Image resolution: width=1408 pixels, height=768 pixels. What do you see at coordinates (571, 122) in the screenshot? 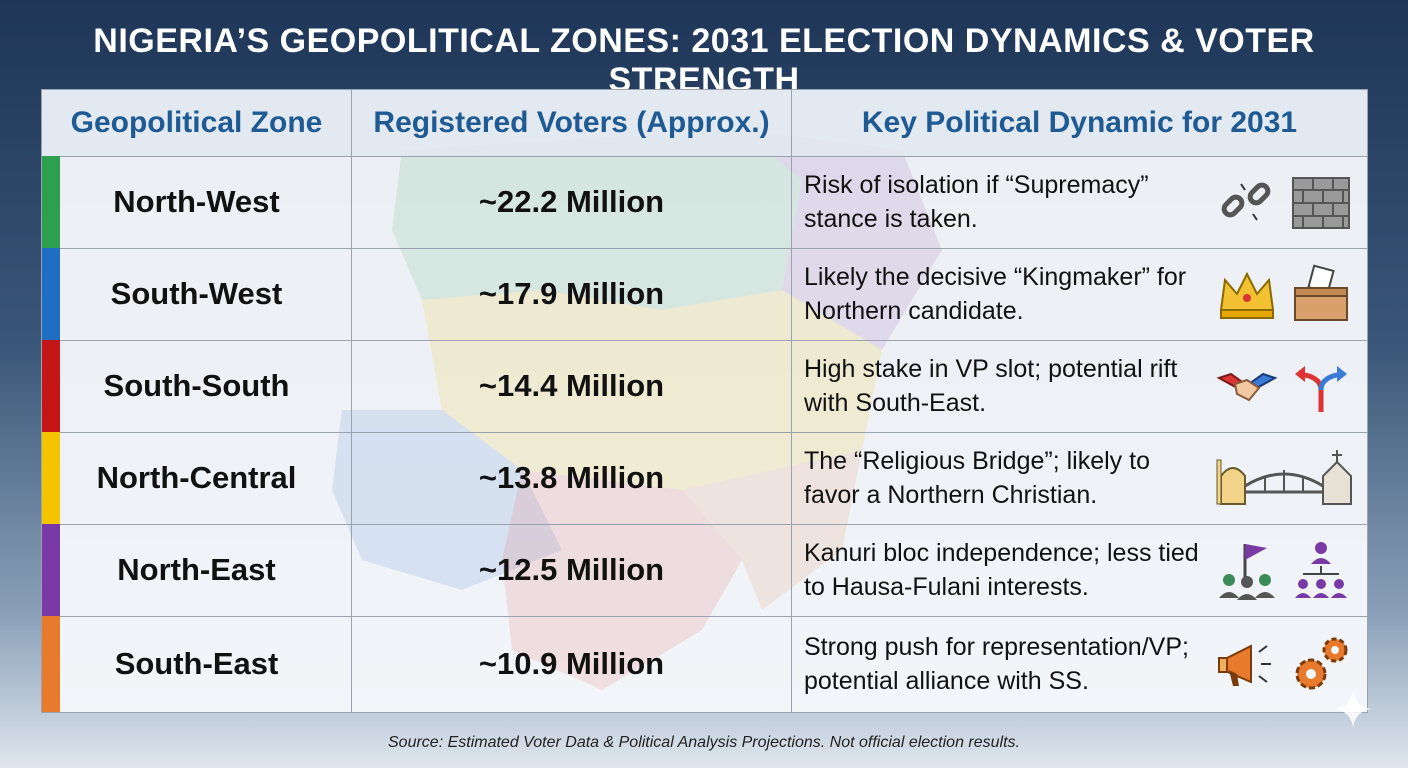
I see `column-header-voters: Registered Voters (Approx.)` at bounding box center [571, 122].